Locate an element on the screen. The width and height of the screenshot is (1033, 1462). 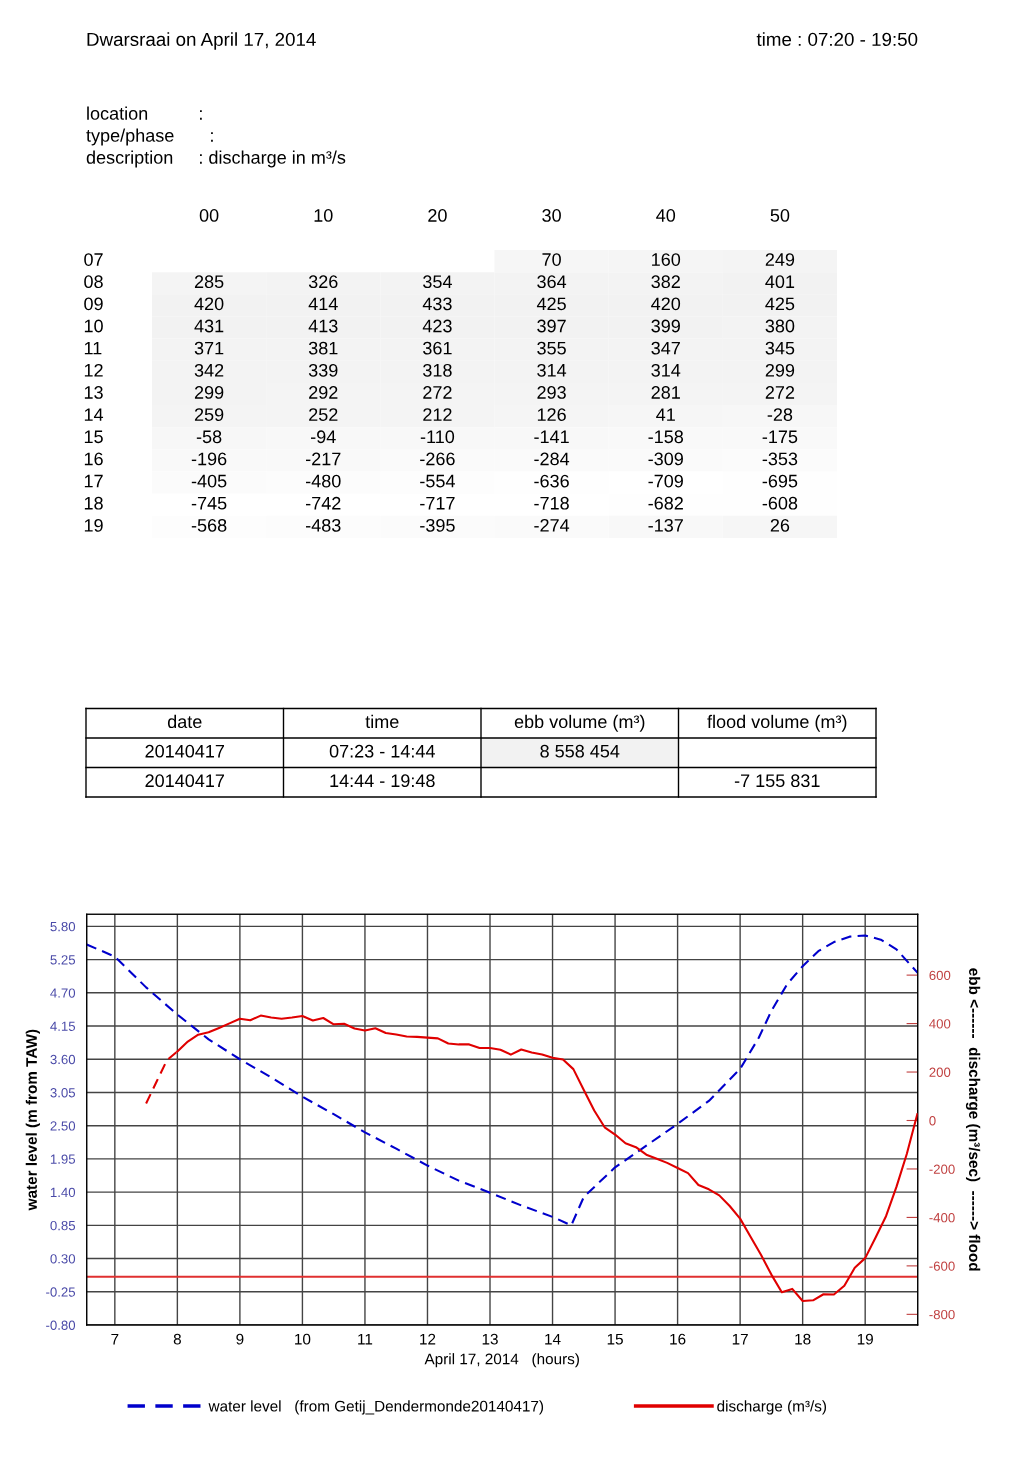
data-label: -175 is located at coordinates (780, 437).